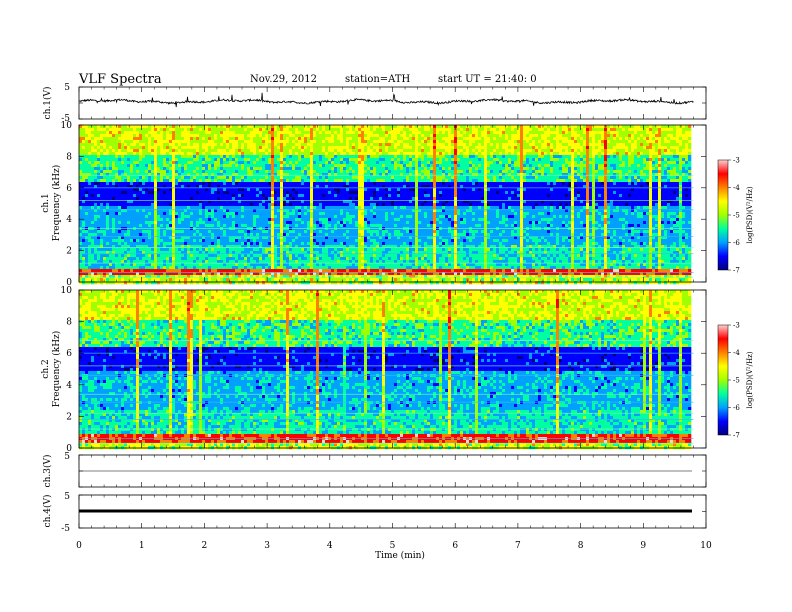  I want to click on x-tick-label: 8, so click(581, 546).